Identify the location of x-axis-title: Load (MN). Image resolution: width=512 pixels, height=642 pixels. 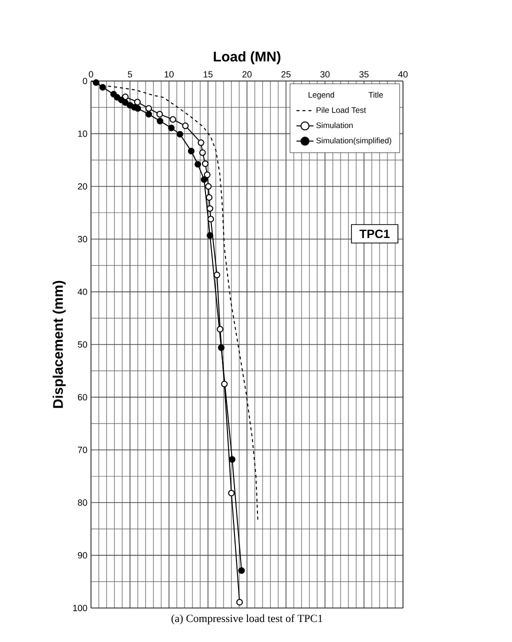
(247, 57).